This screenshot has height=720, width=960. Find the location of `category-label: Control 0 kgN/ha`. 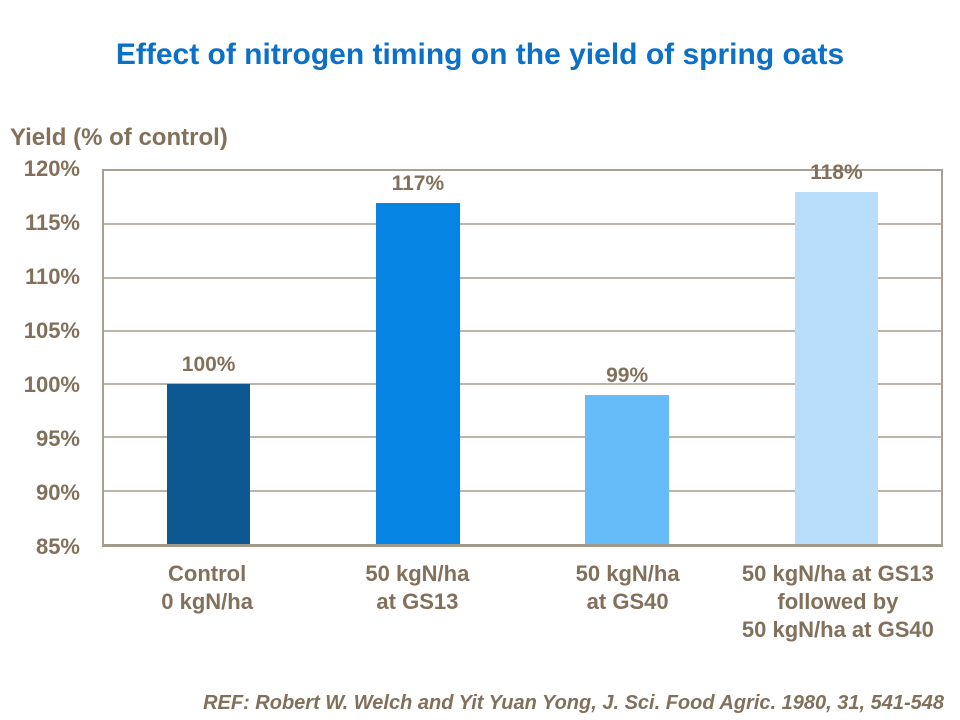

category-label: Control 0 kgN/ha is located at coordinates (207, 587).